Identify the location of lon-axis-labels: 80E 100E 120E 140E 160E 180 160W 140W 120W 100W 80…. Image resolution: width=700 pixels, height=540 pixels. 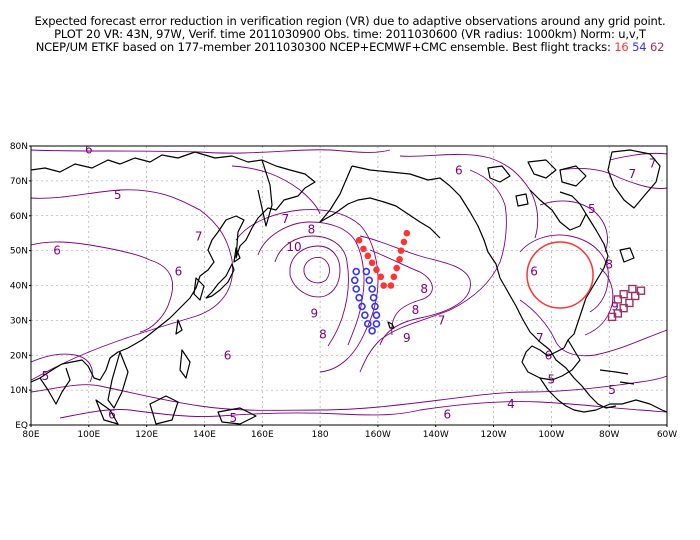
(349, 432).